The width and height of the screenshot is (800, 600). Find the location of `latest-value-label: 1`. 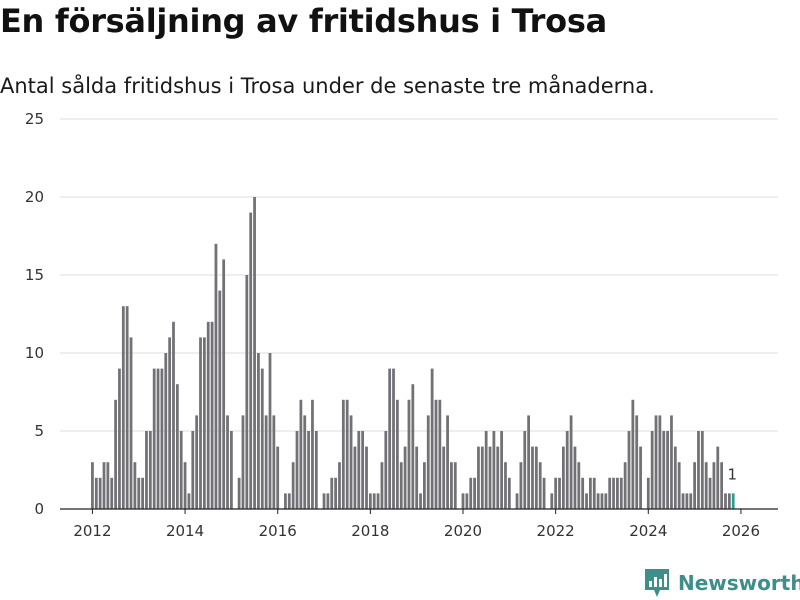

latest-value-label: 1 is located at coordinates (732, 474).